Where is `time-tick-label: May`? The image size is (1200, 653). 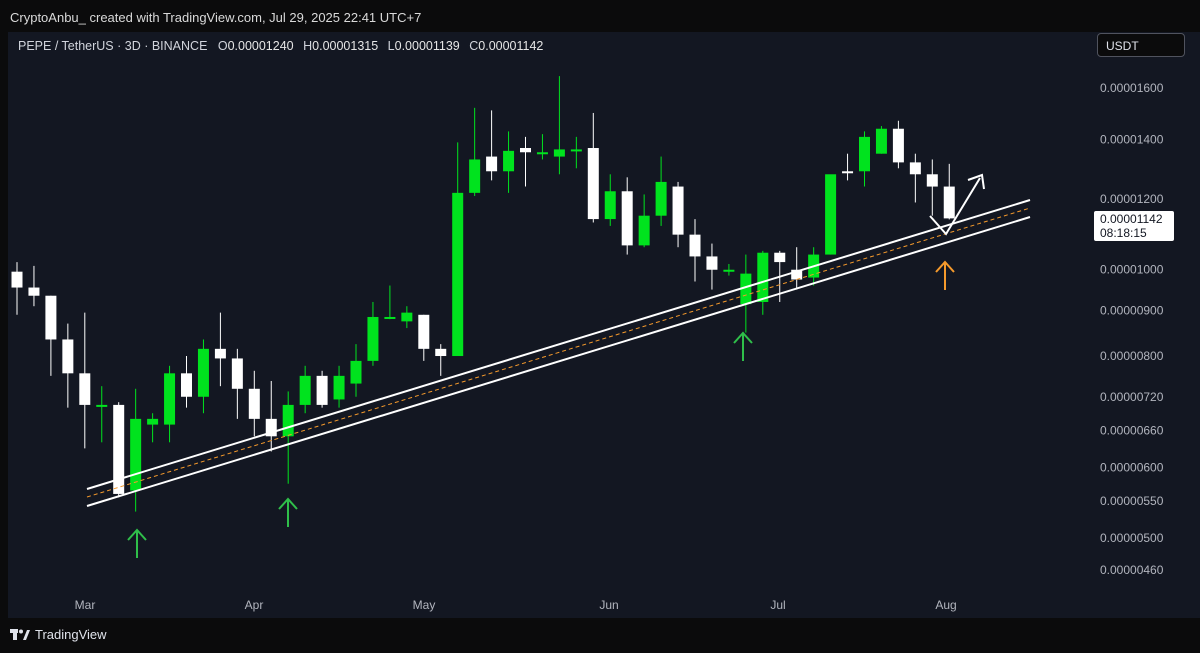
time-tick-label: May is located at coordinates (424, 605).